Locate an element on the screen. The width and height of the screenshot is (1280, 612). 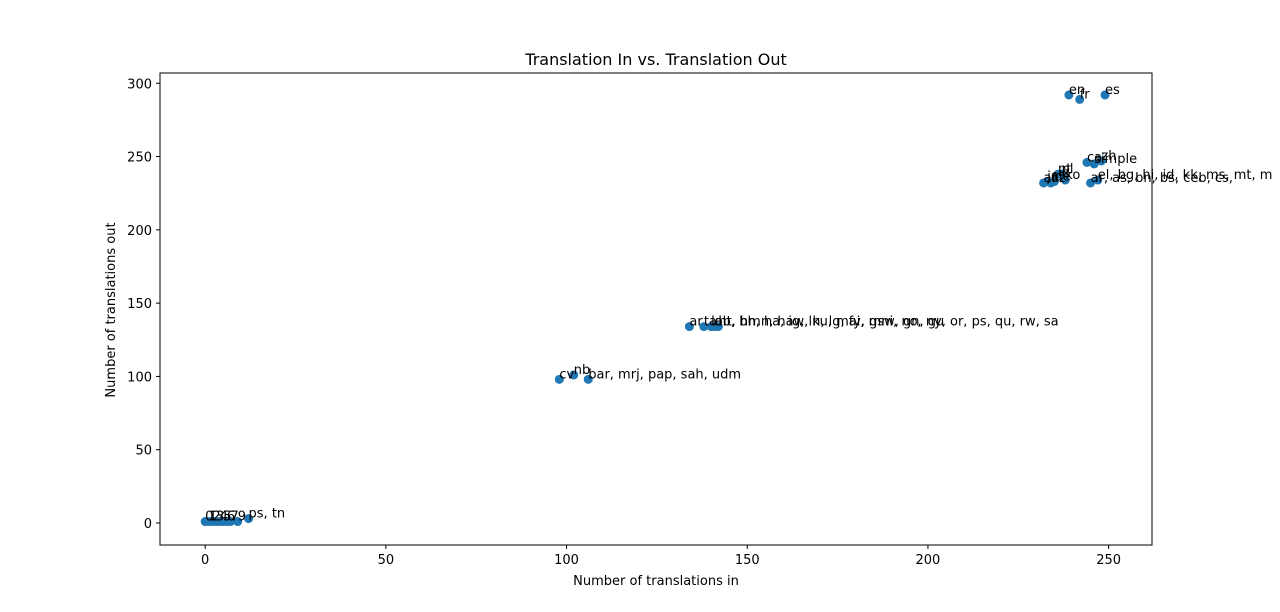
point-label: ja is located at coordinates (1052, 176).